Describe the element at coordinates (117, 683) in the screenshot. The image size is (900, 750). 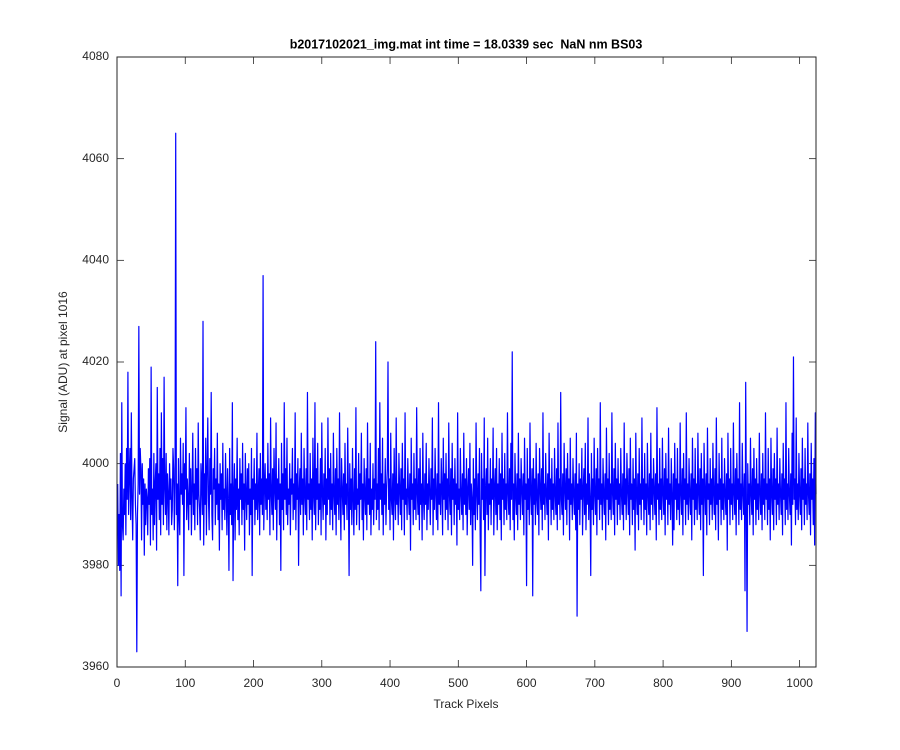
I see `x-tick-label: 0` at that location.